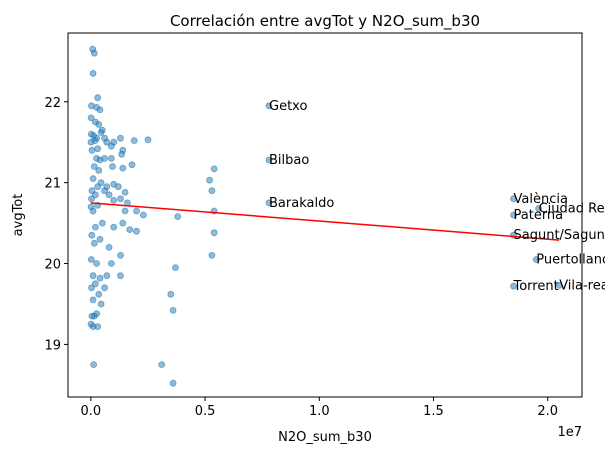 The width and height of the screenshot is (605, 455). I want to click on y-tick-label: 21, so click(52, 184).